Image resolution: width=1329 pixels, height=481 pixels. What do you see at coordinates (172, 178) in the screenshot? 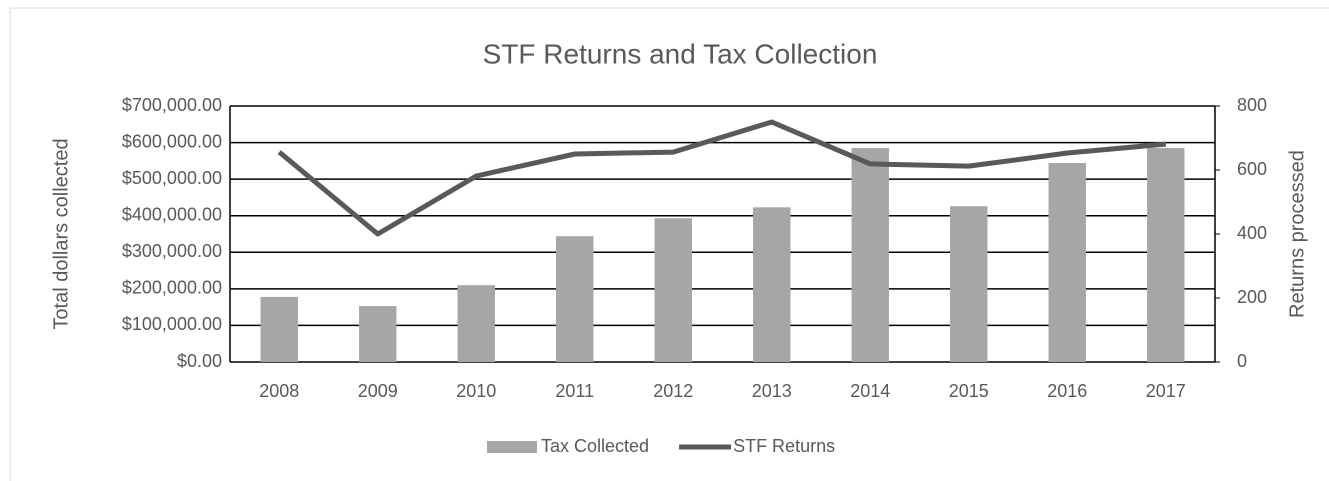
I see `y-tick-label: $500,000.00` at bounding box center [172, 178].